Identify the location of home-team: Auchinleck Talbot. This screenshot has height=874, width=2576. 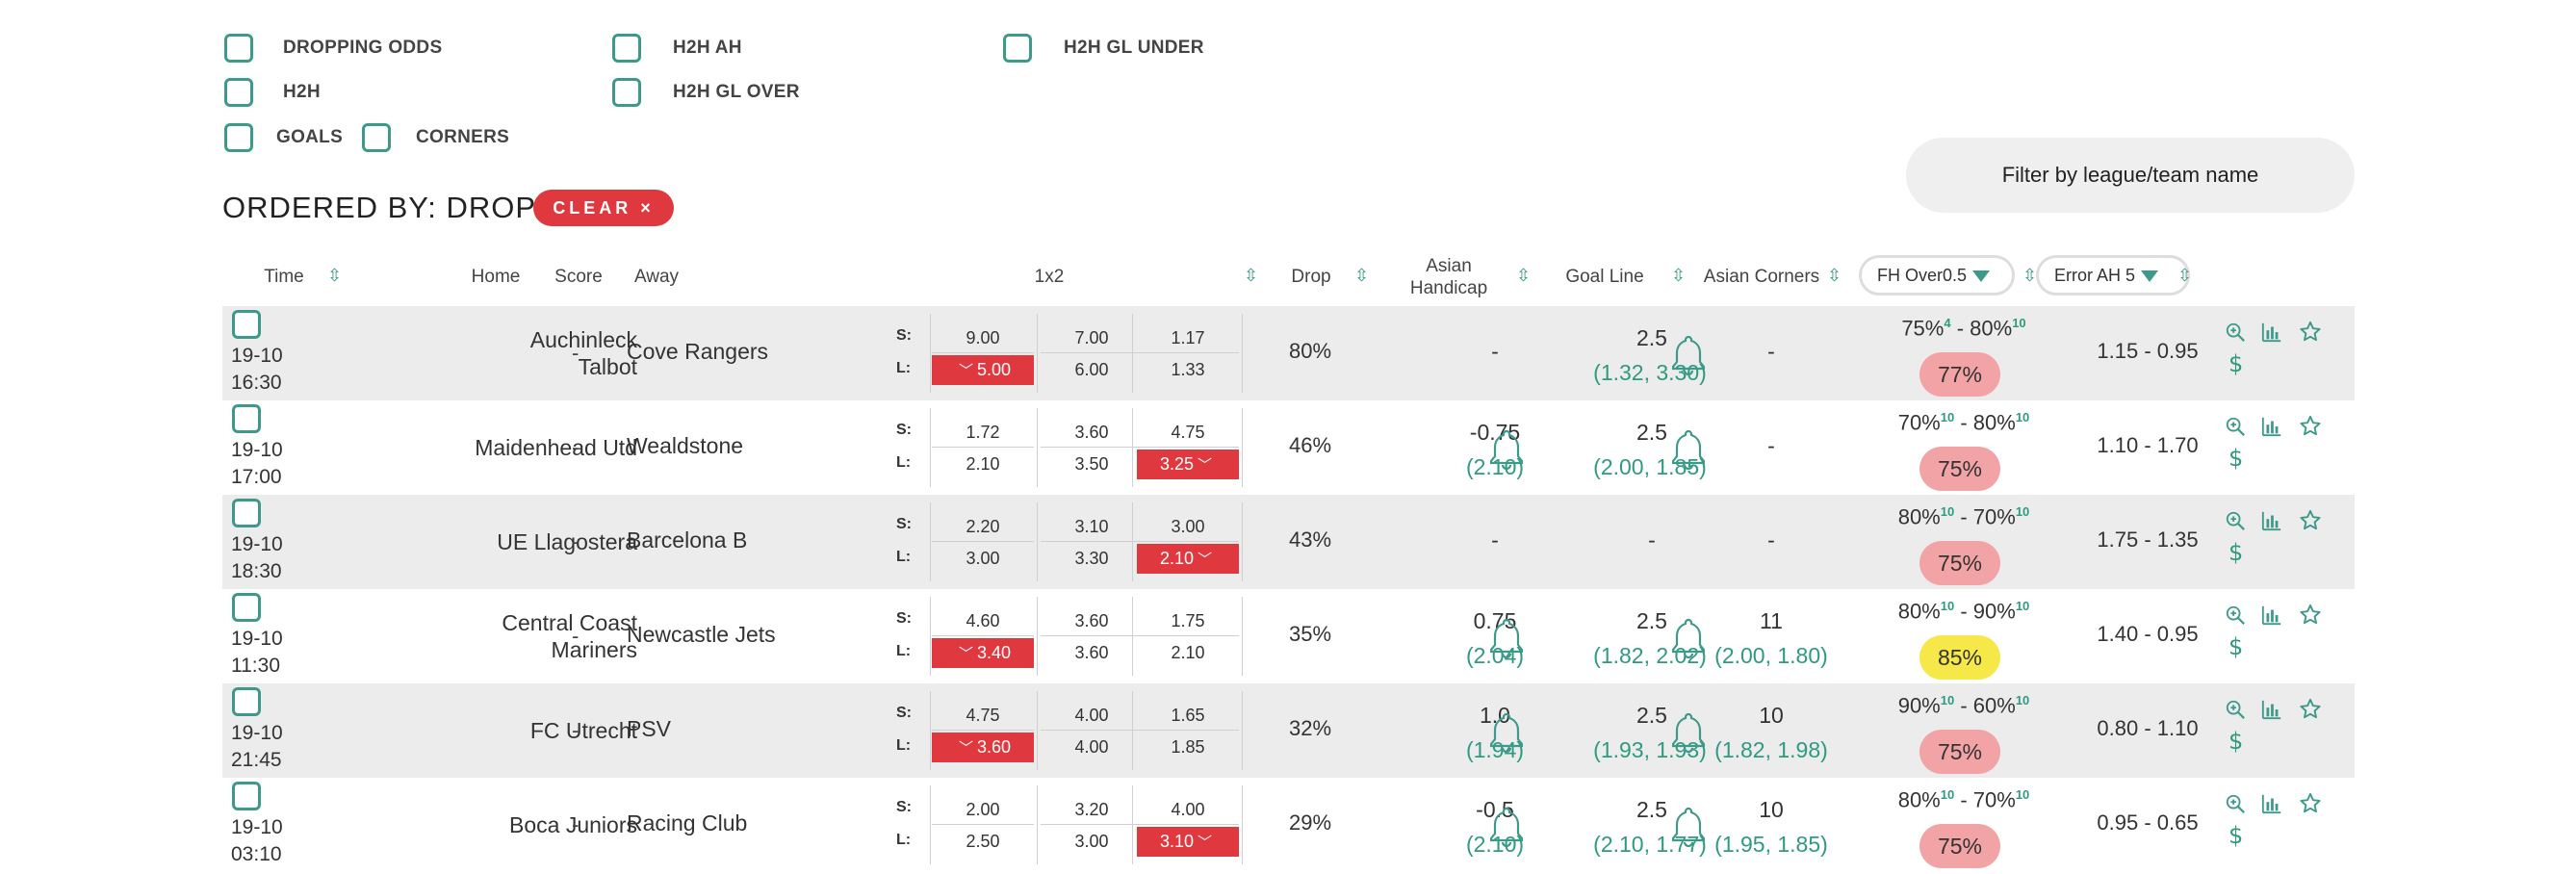
(483, 353).